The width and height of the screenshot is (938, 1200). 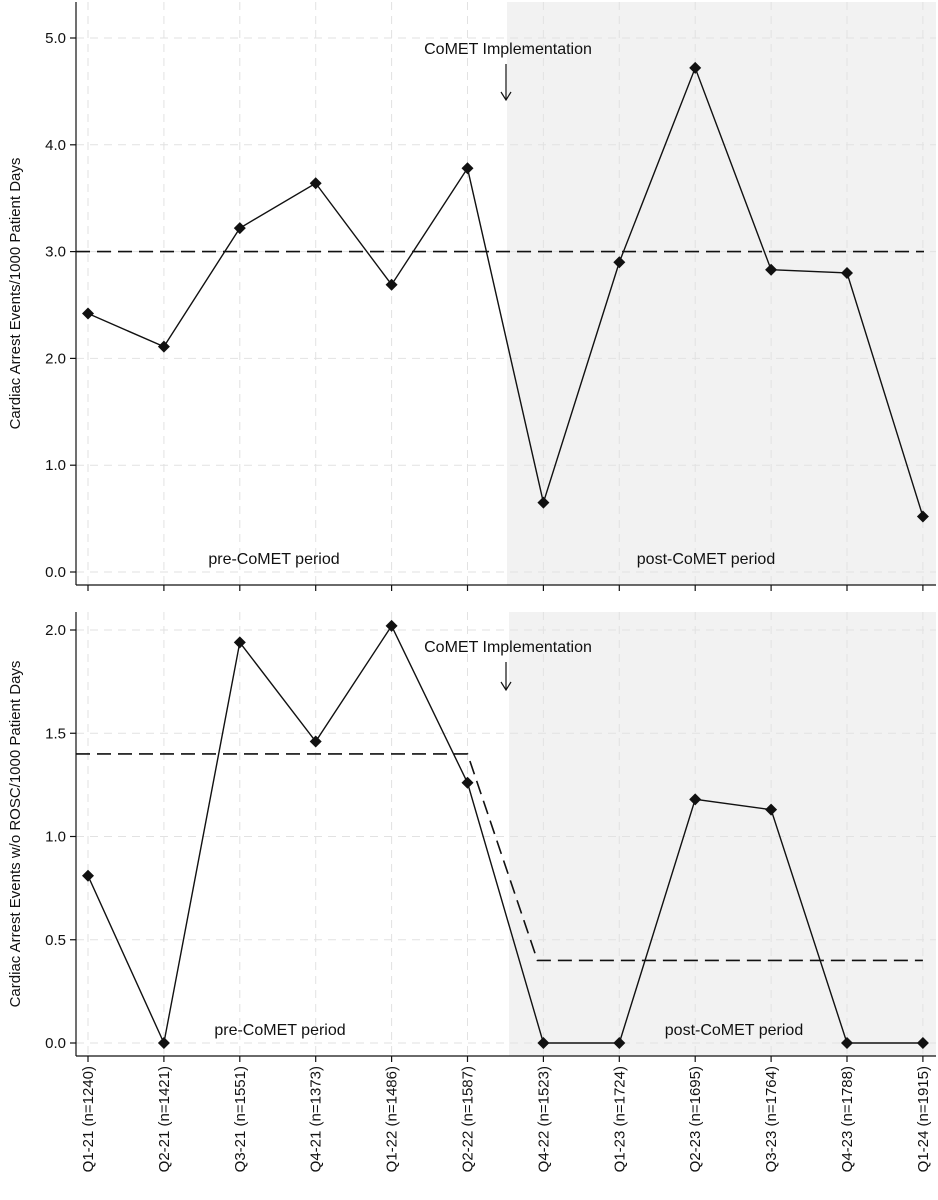 What do you see at coordinates (695, 1119) in the screenshot?
I see `x-tick-label: Q2-23 (n=1695)` at bounding box center [695, 1119].